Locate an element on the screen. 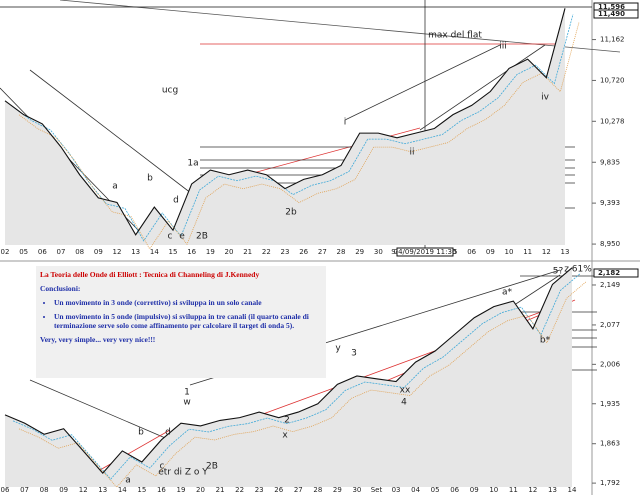 The width and height of the screenshot is (640, 495). annotation: c is located at coordinates (162, 467).